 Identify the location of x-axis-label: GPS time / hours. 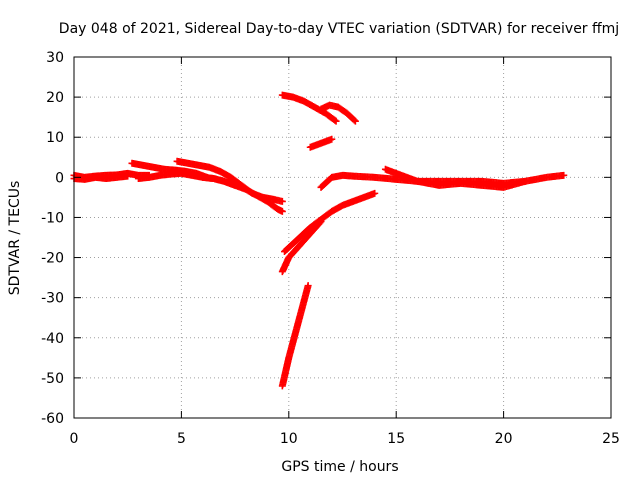
(339, 467).